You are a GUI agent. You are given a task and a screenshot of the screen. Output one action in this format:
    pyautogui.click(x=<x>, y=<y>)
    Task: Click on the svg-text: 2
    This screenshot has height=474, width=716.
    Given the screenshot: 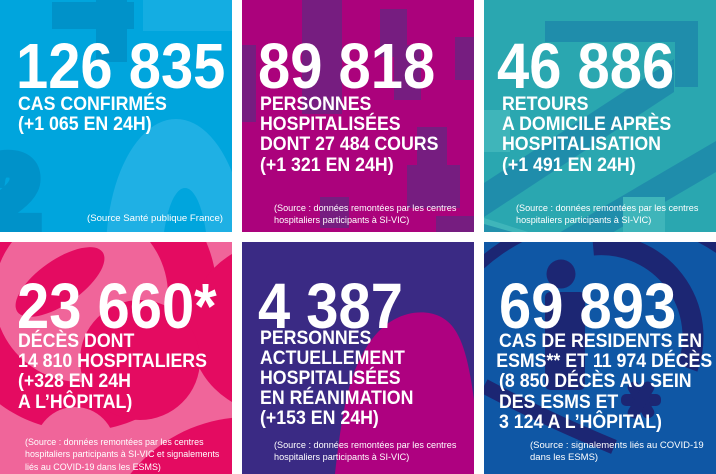 What is the action you would take?
    pyautogui.click(x=19, y=183)
    